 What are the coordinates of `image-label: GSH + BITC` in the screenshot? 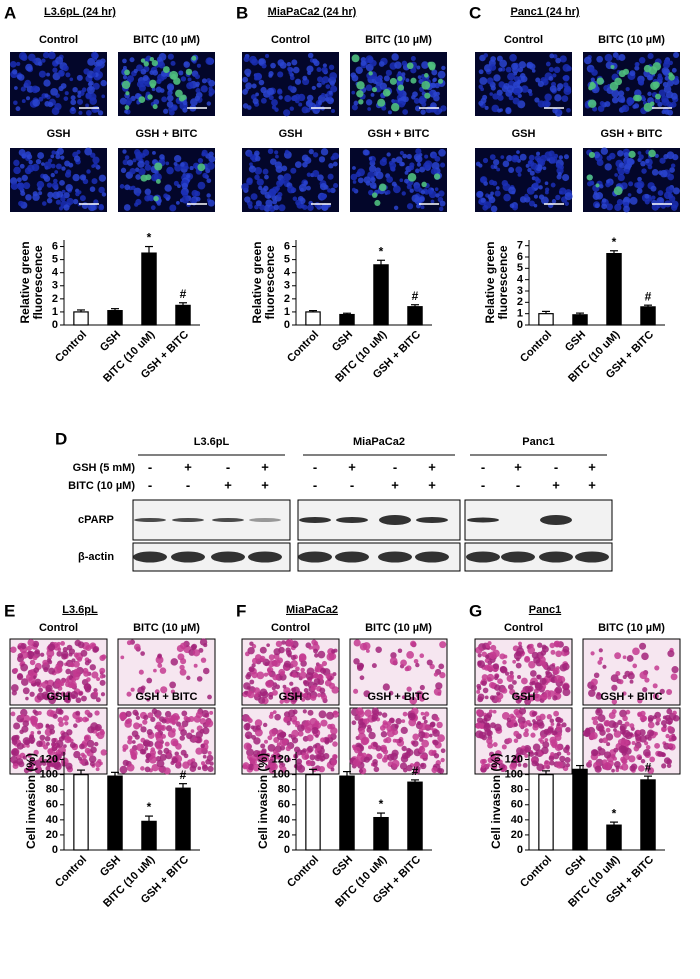 It's located at (398, 134).